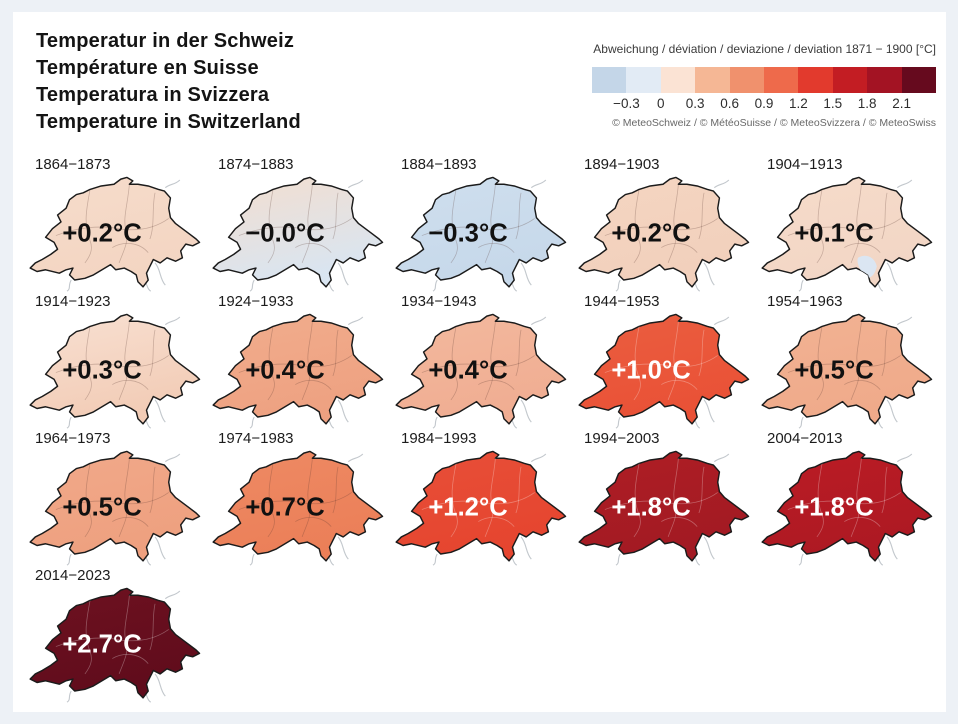 This screenshot has width=958, height=724. I want to click on temperature-value: +1.2°C, so click(467, 508).